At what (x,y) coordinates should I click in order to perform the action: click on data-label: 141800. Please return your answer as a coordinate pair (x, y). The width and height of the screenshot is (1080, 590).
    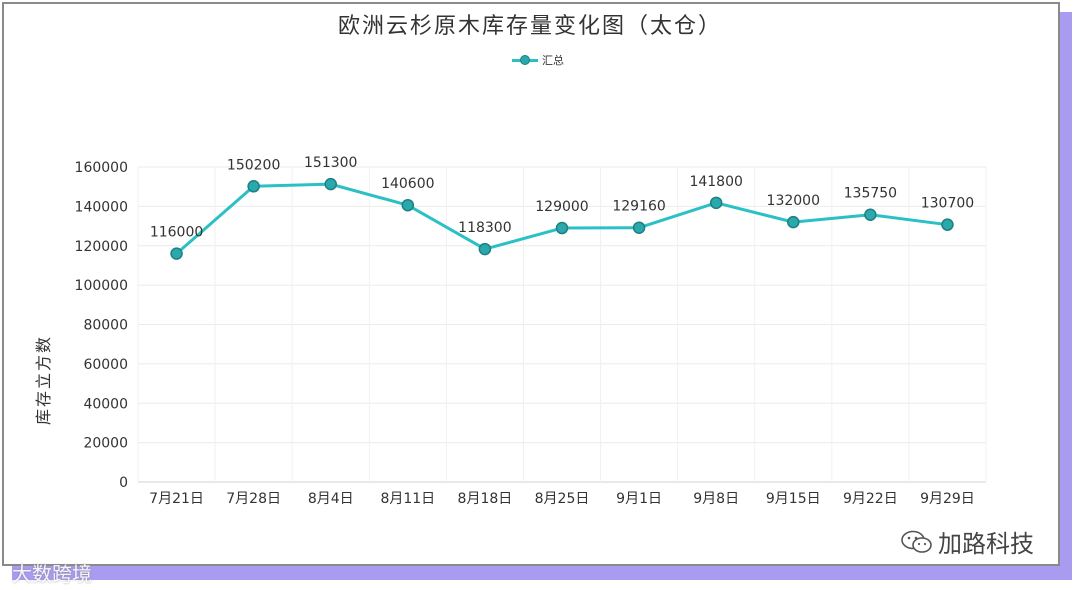
    Looking at the image, I should click on (715, 182).